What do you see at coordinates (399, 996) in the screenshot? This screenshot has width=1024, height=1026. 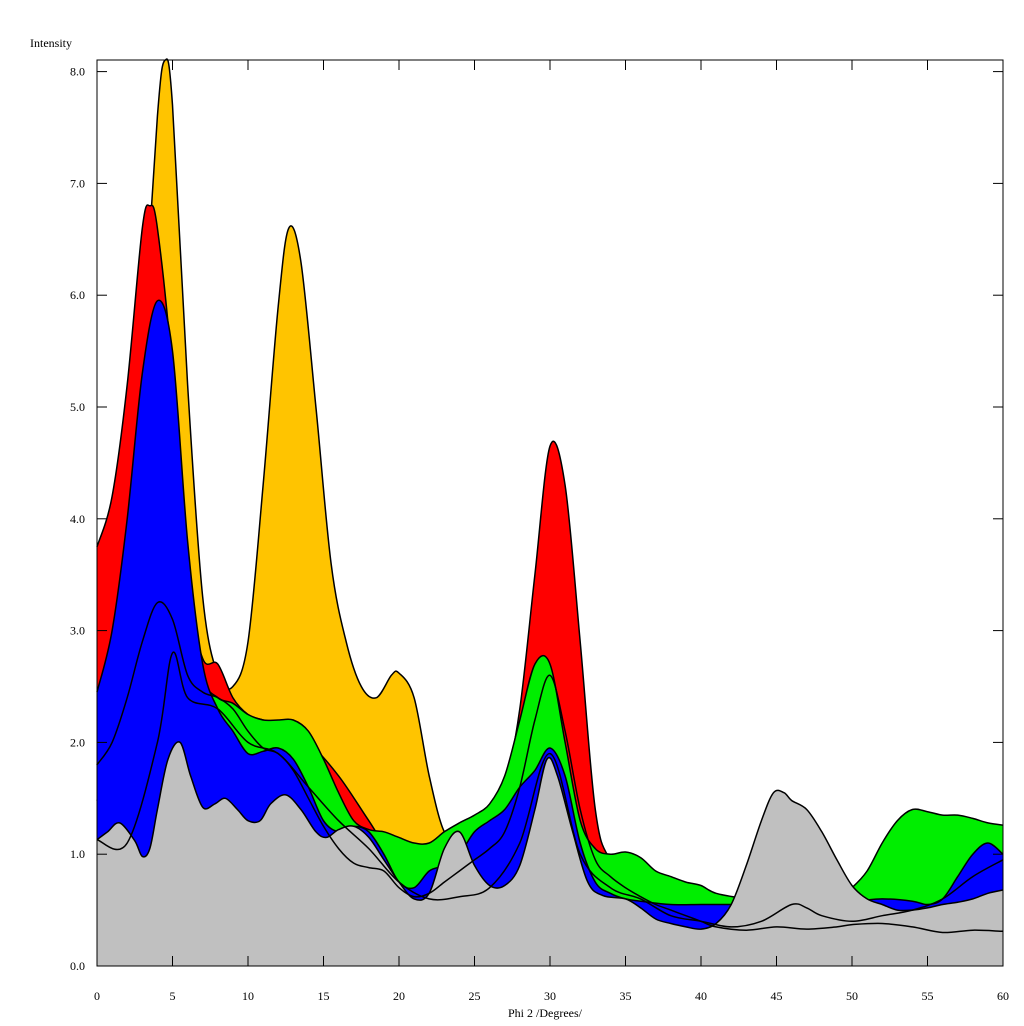 I see `x-tick-label-4: 20` at bounding box center [399, 996].